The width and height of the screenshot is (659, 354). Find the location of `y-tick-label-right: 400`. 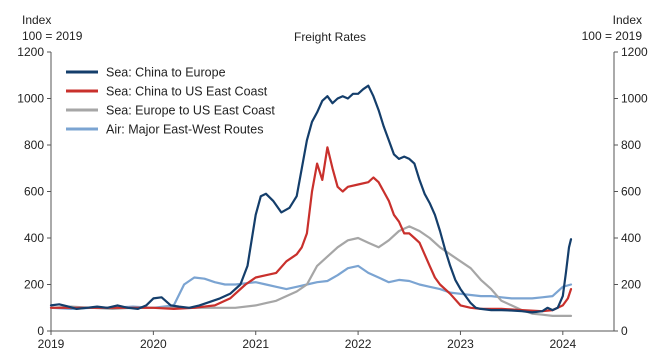

y-tick-label-right: 400 is located at coordinates (631, 238).